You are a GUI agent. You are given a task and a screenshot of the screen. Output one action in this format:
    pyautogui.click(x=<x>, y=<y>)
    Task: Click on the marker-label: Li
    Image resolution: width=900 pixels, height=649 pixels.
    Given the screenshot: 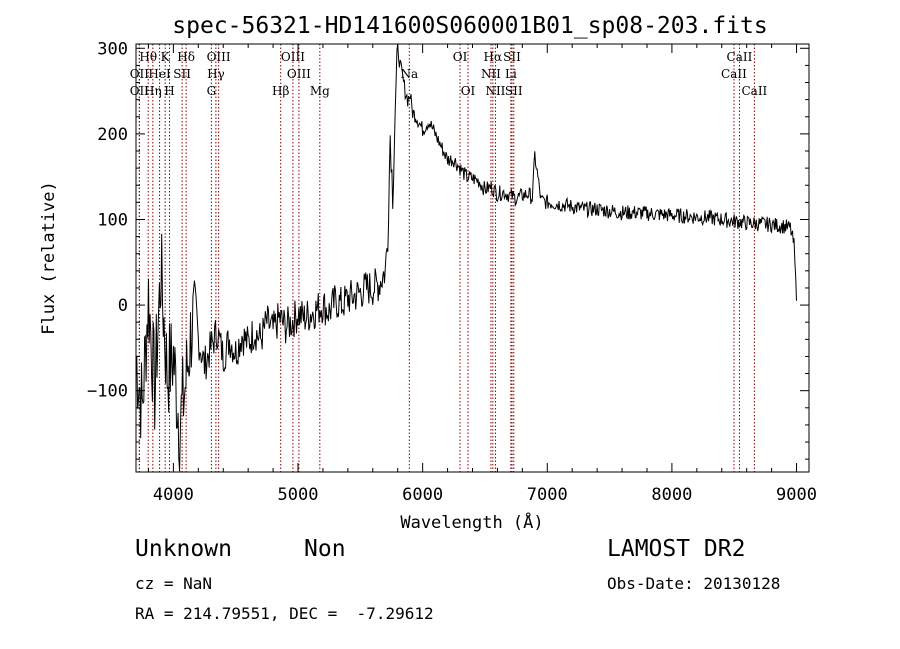 What is the action you would take?
    pyautogui.click(x=511, y=74)
    